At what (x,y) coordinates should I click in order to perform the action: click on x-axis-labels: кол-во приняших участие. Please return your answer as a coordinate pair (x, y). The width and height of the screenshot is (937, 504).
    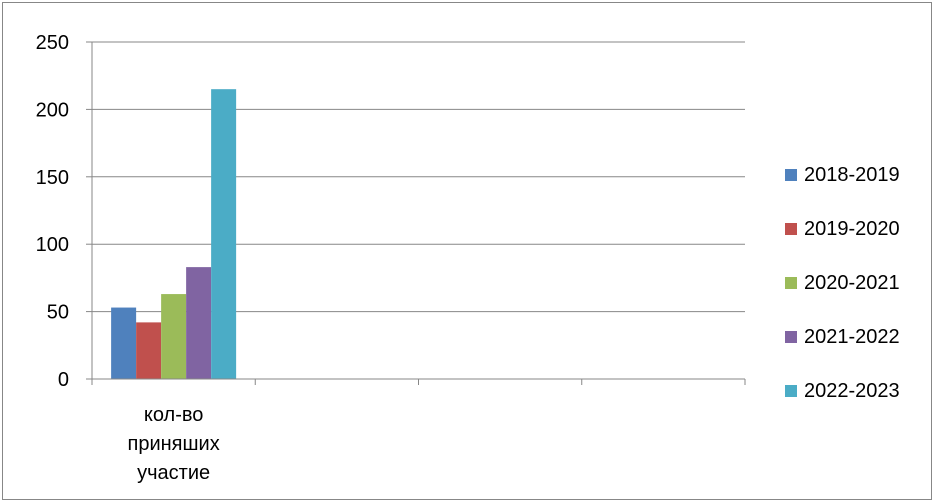
    Looking at the image, I should click on (174, 444).